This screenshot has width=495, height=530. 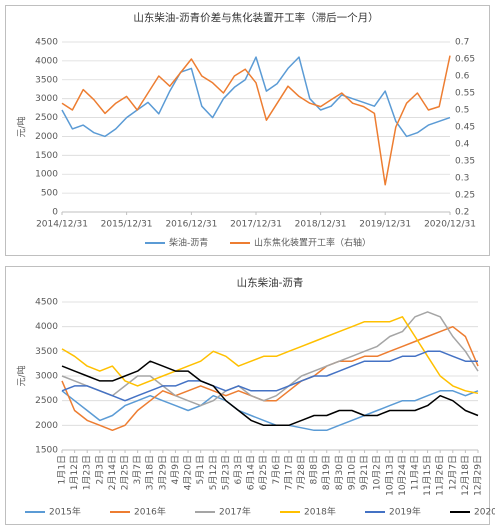 What do you see at coordinates (478, 475) in the screenshot?
I see `x-tick-label: 12月29日` at bounding box center [478, 475].